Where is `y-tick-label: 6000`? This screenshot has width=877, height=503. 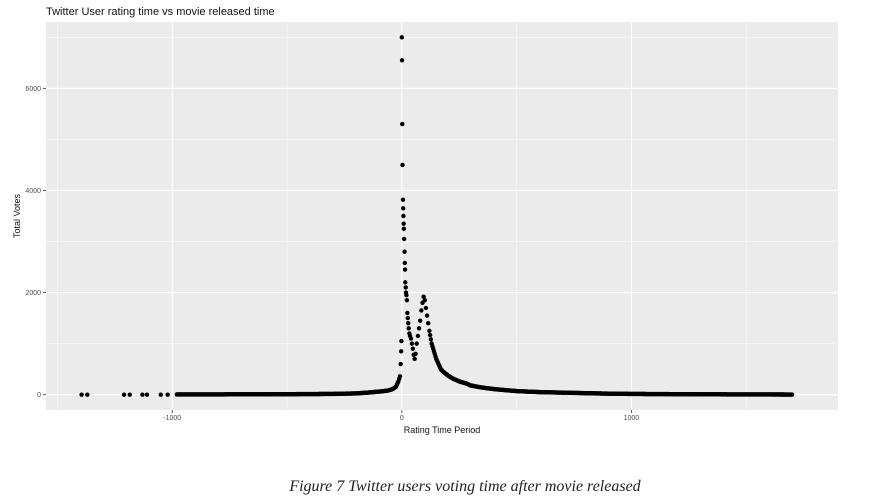
y-tick-label: 6000 is located at coordinates (33, 89).